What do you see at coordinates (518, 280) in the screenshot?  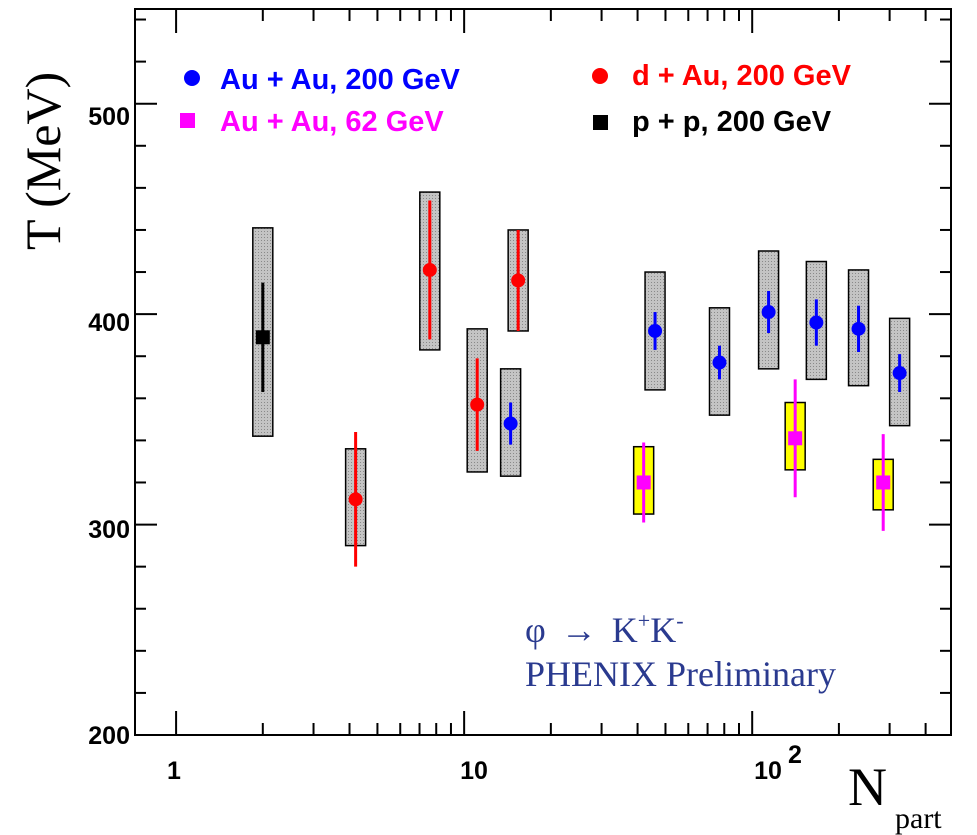 I see `data-point-s2-p3` at bounding box center [518, 280].